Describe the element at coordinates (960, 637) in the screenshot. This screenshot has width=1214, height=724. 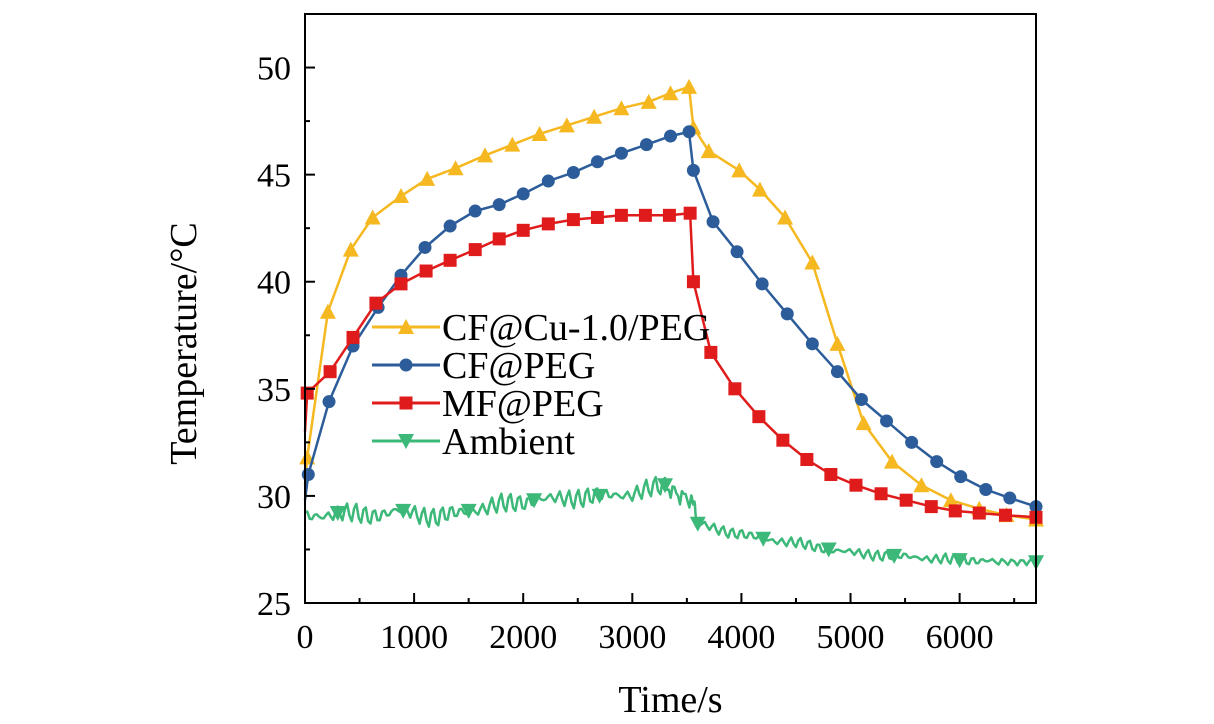
I see `x-tick-label: 6000` at that location.